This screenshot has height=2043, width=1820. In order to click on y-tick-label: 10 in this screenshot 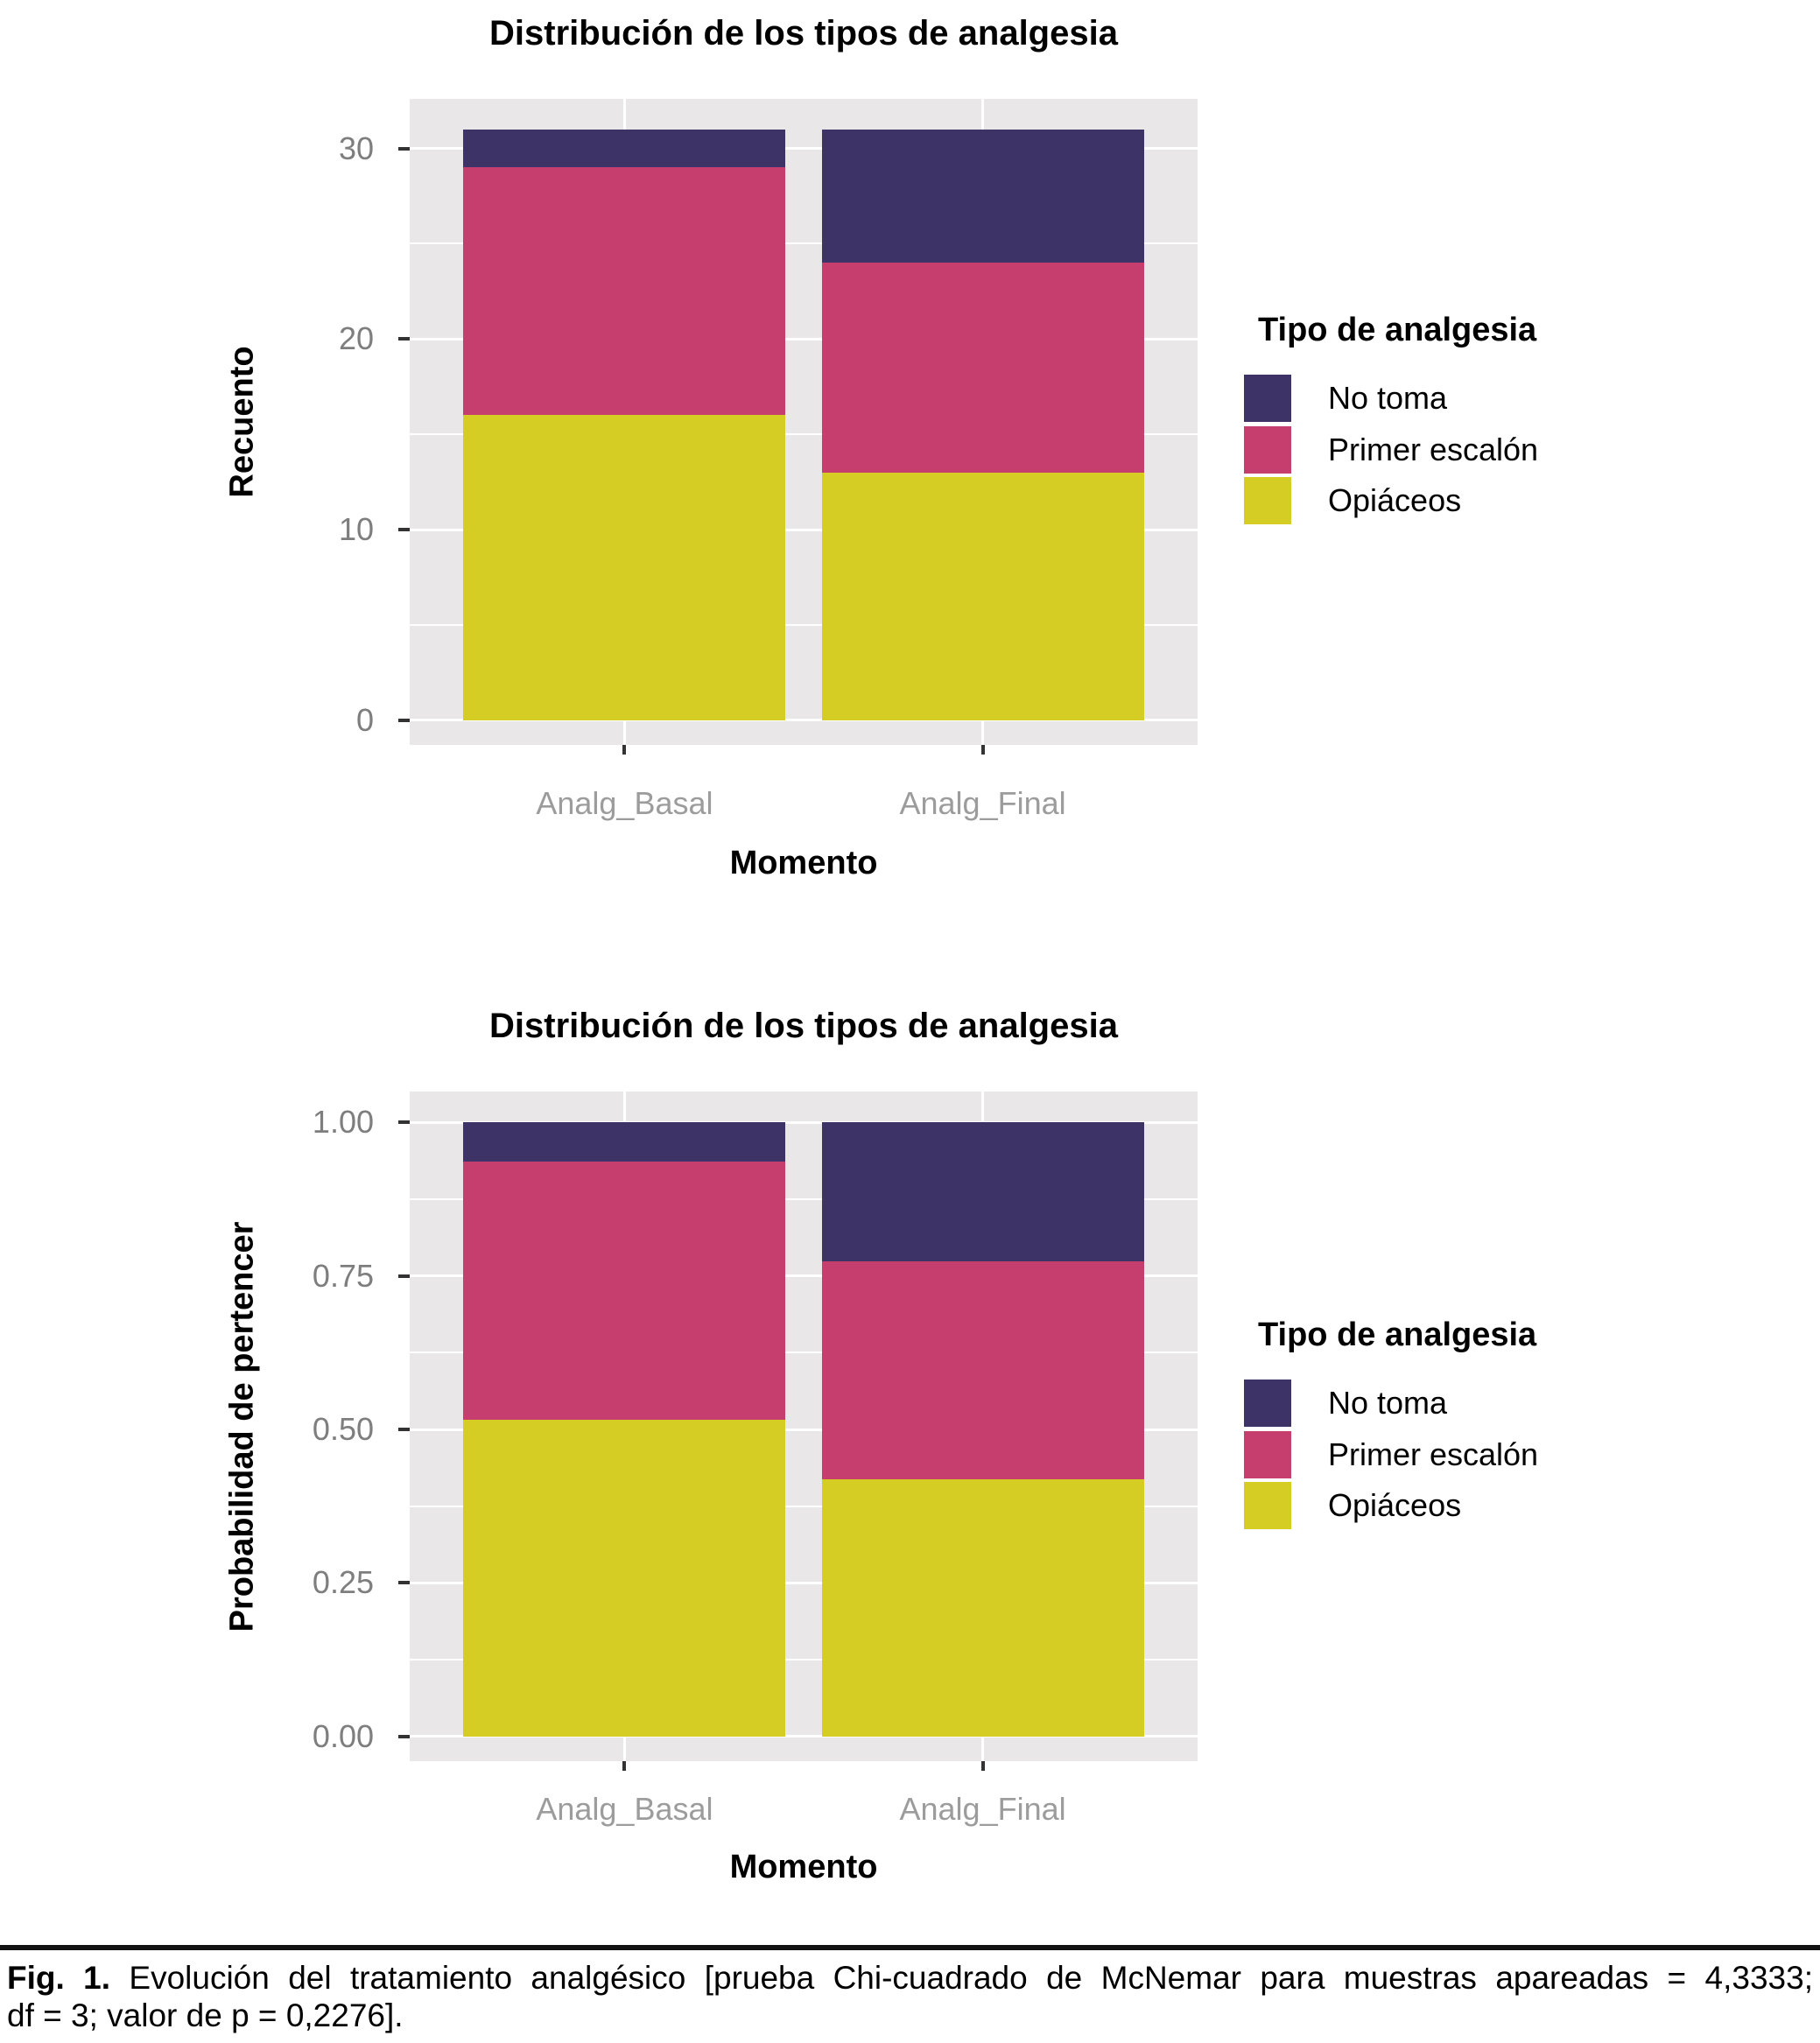, I will do `click(356, 529)`.